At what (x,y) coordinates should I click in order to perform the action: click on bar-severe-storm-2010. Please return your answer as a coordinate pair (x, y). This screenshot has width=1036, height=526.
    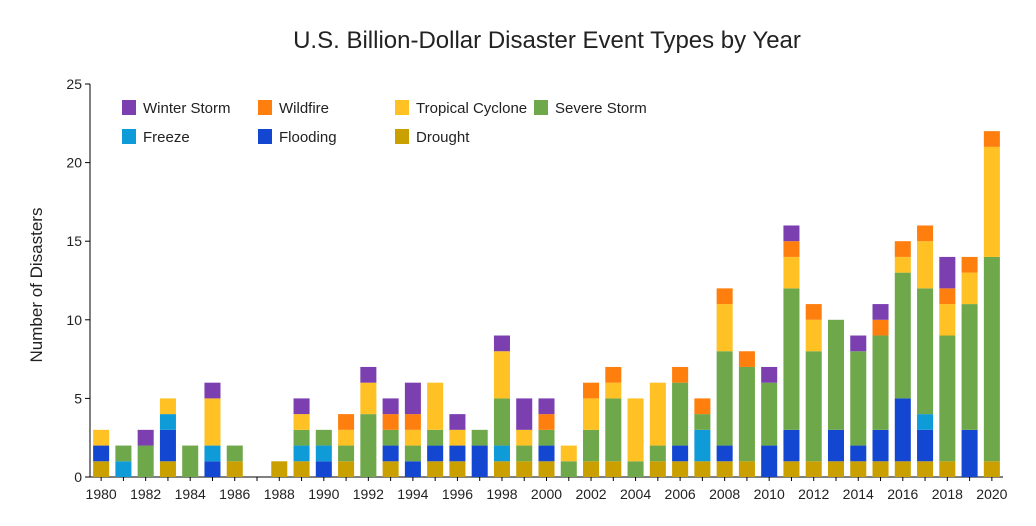
    Looking at the image, I should click on (769, 414).